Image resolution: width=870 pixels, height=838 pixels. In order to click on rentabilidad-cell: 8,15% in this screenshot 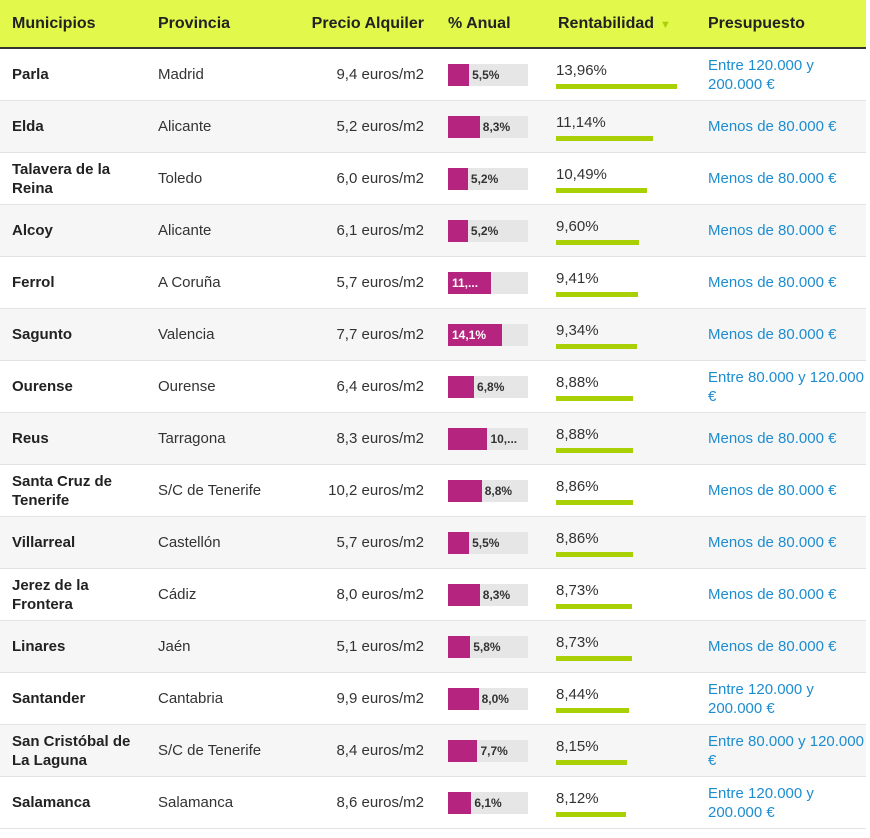, I will do `click(621, 750)`.